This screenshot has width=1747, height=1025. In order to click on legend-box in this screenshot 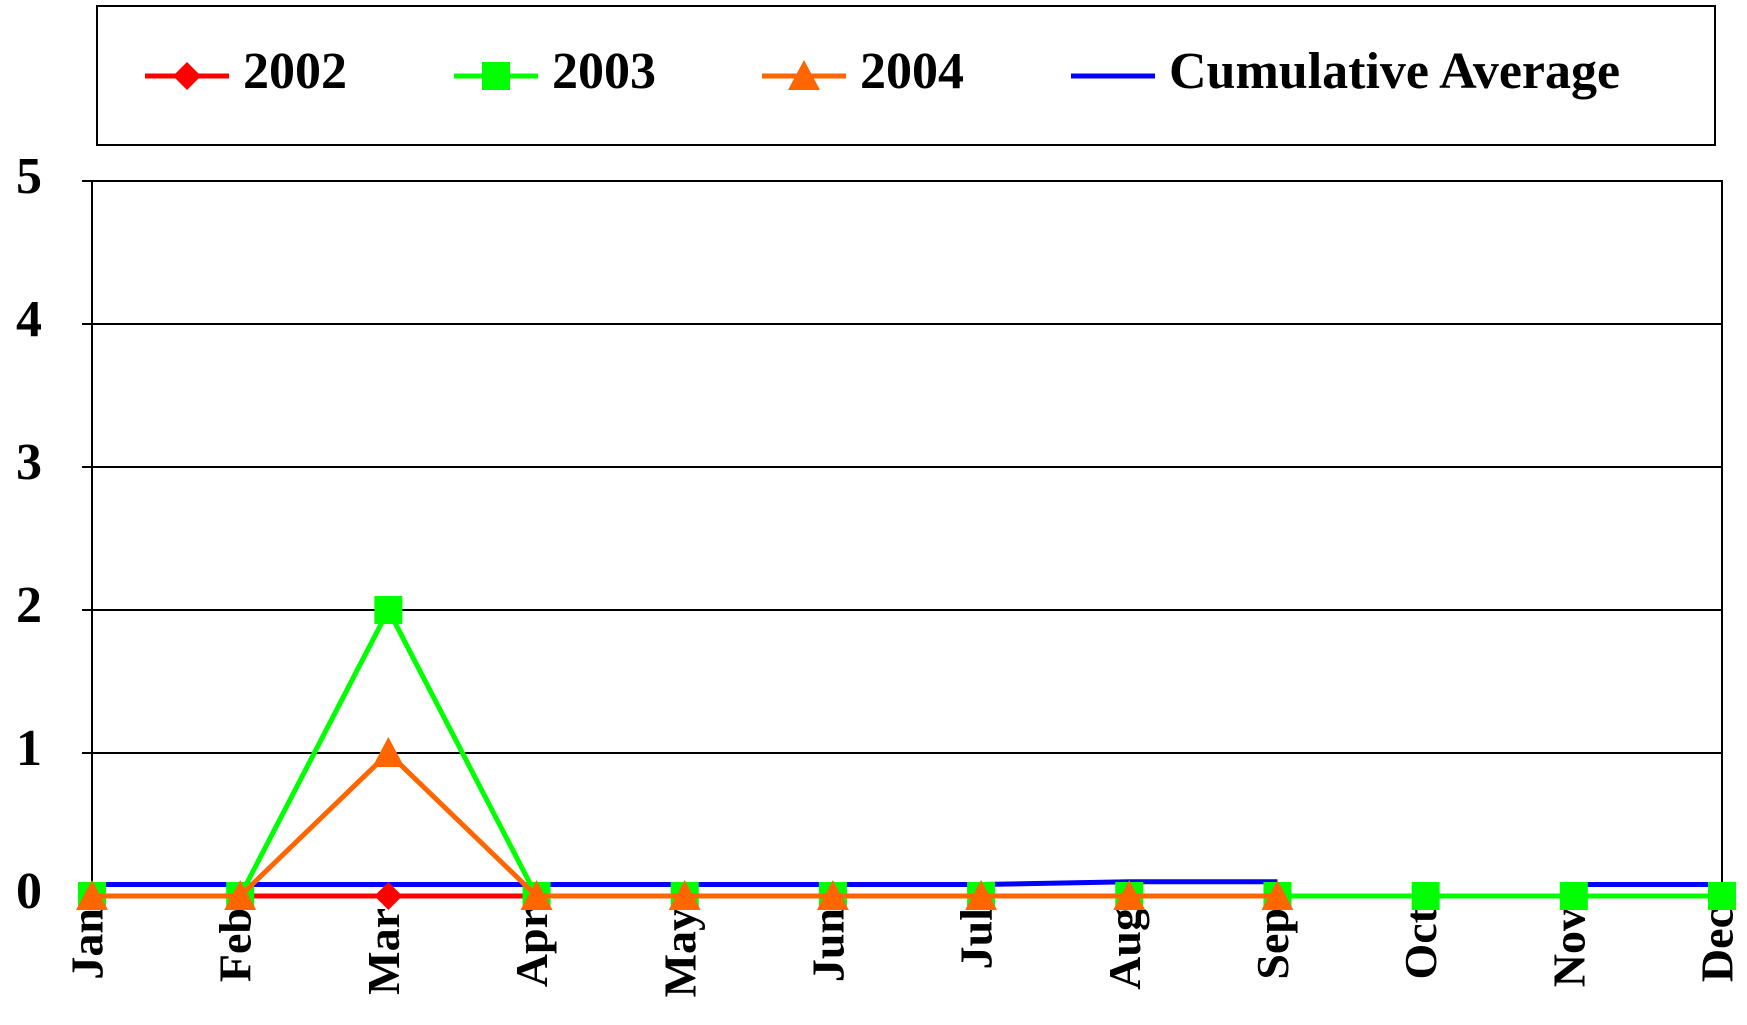, I will do `click(906, 75)`.